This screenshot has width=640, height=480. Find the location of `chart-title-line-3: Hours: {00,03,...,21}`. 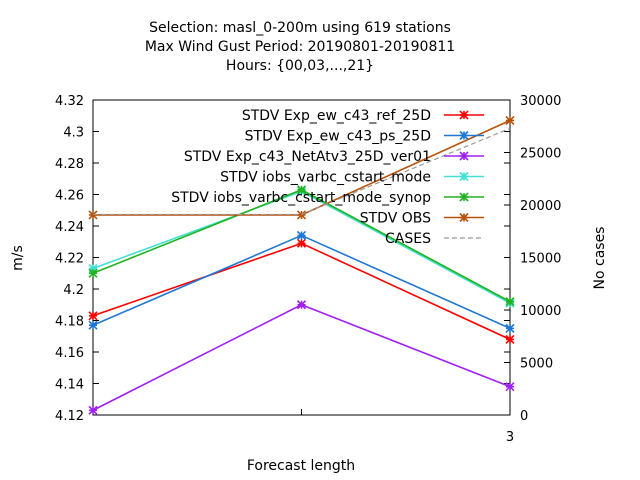

chart-title-line-3: Hours: {00,03,...,21} is located at coordinates (300, 66).